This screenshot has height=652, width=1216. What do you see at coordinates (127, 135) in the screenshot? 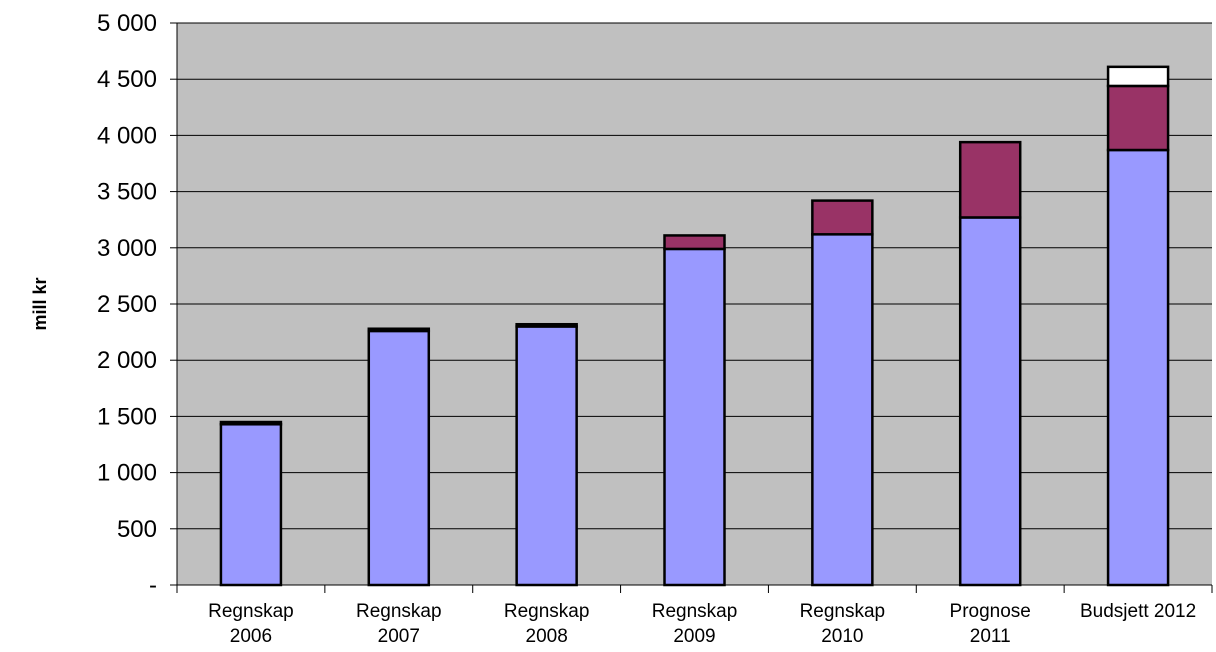
I see `y-tick-label: 4 000` at bounding box center [127, 135].